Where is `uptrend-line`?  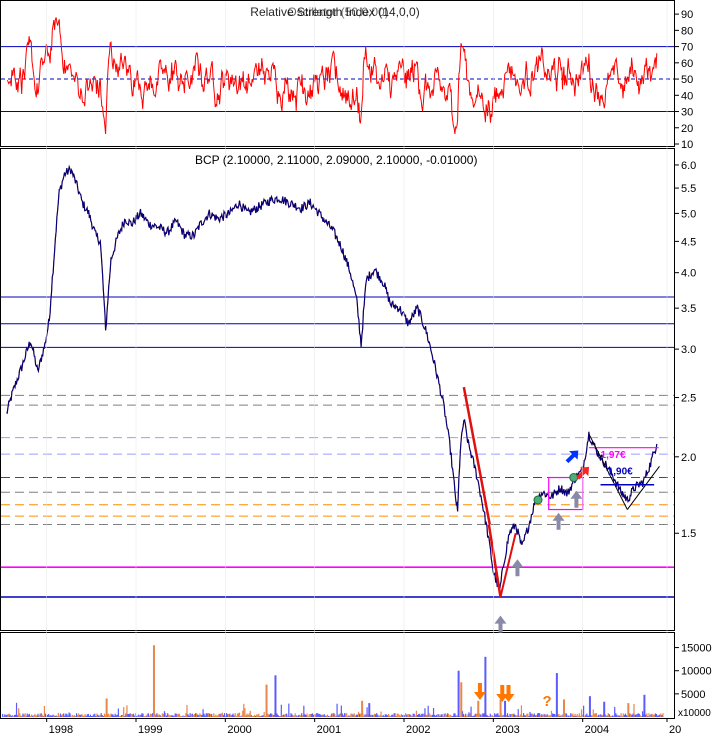 uptrend-line is located at coordinates (508, 565).